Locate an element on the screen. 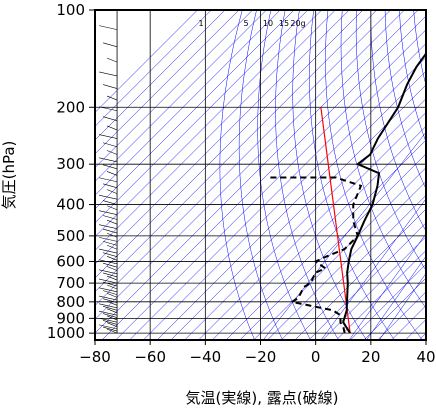 The width and height of the screenshot is (436, 411). x-tick-label: −80 is located at coordinates (95, 357).